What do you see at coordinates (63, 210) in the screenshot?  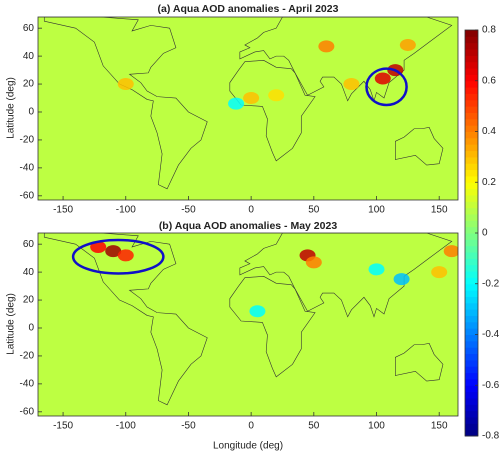 I see `x-tick-label: -150` at bounding box center [63, 210].